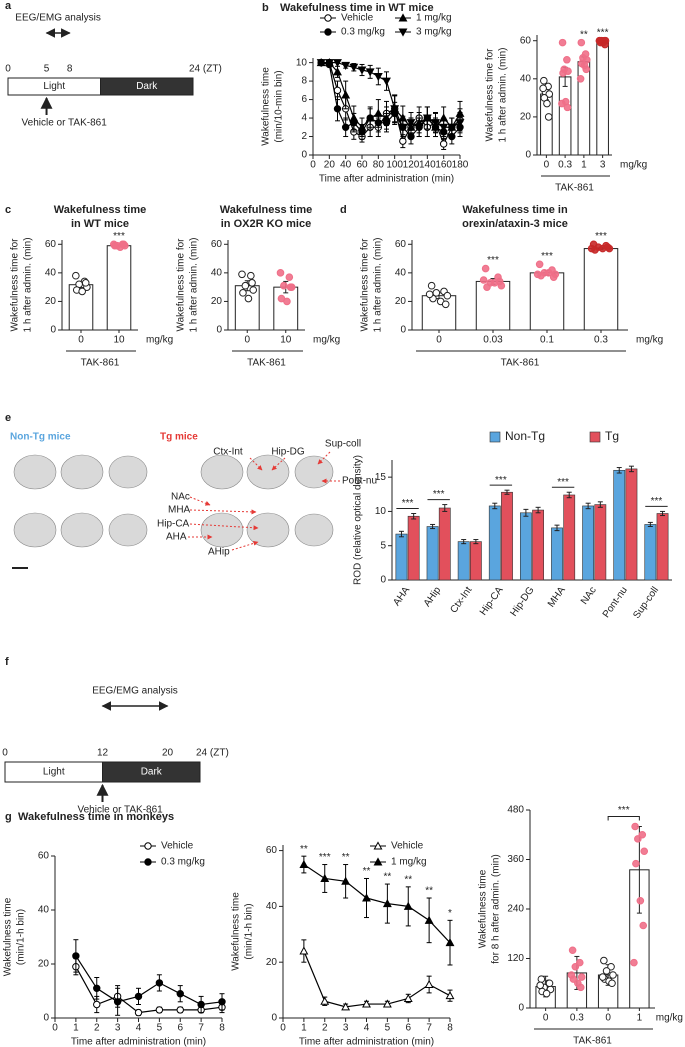  Describe the element at coordinates (8, 817) in the screenshot. I see `panel-label: g` at that location.